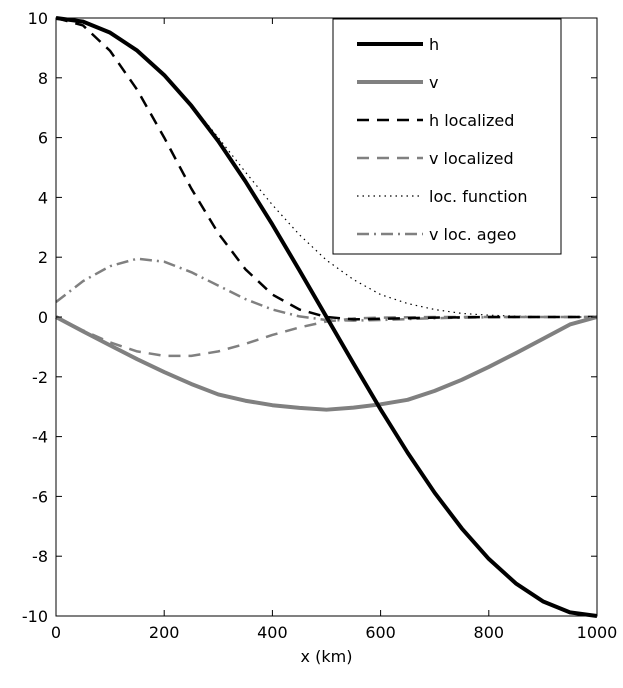 Image resolution: width=623 pixels, height=688 pixels. I want to click on legend-label: h, so click(434, 44).